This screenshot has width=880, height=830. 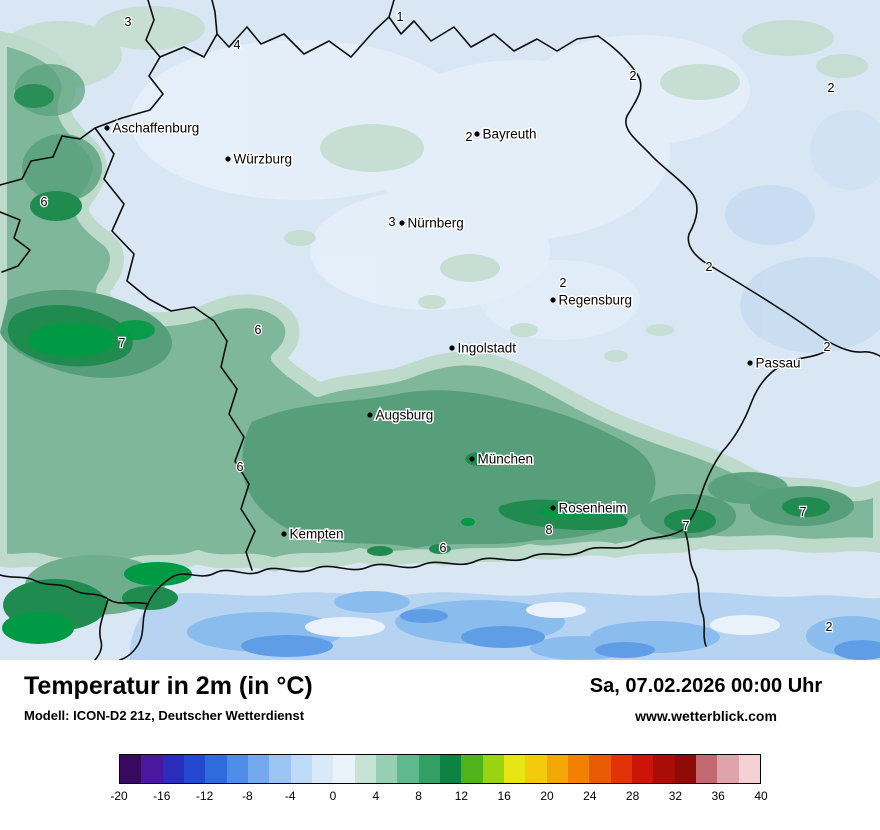 I want to click on city-label: München, so click(x=506, y=459).